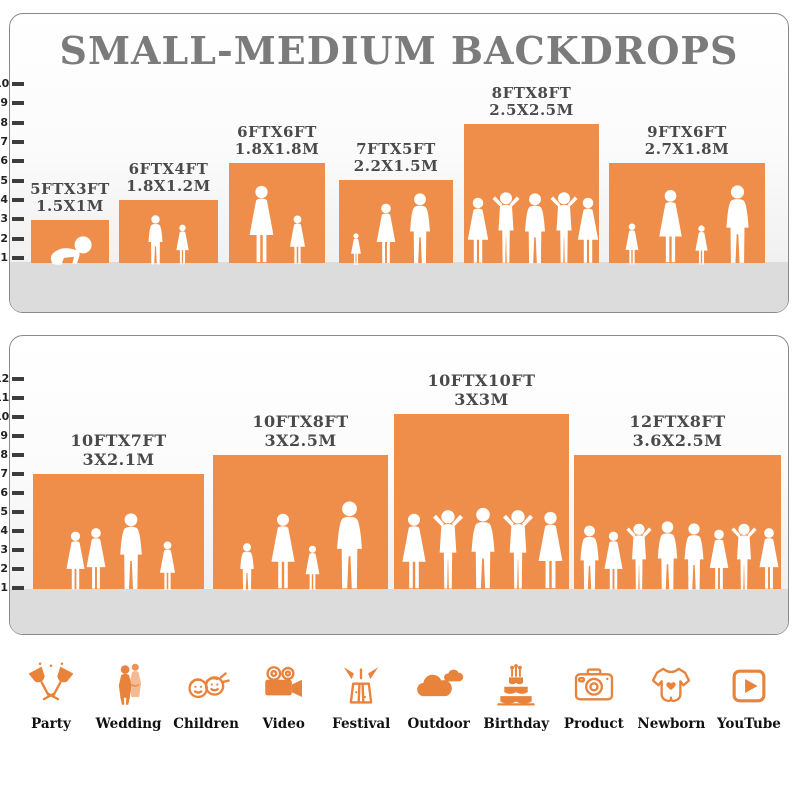 The height and width of the screenshot is (800, 800). I want to click on category-label: Birthday, so click(516, 724).